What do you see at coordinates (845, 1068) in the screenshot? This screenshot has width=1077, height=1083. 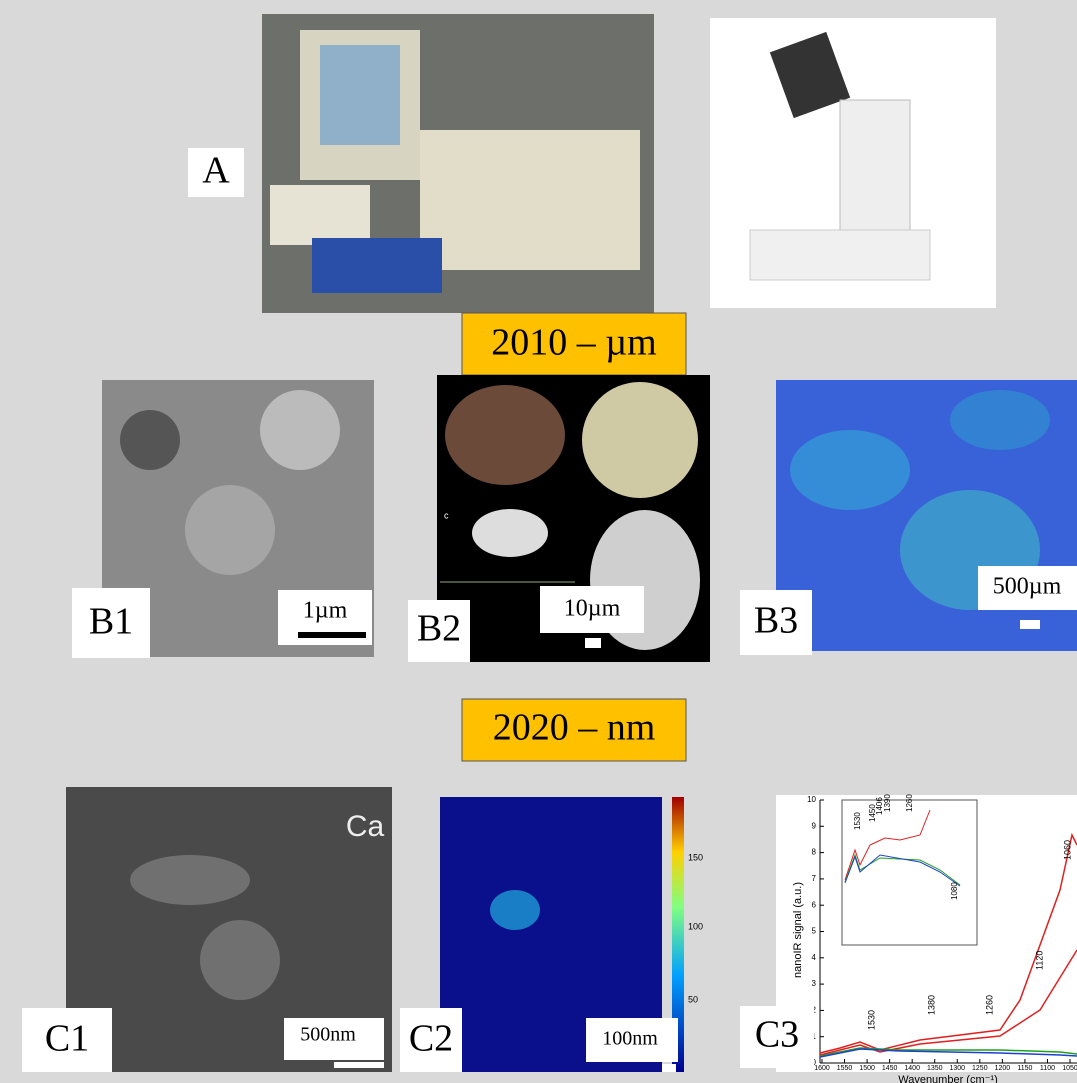 I see `x-tick-label: 1550` at bounding box center [845, 1068].